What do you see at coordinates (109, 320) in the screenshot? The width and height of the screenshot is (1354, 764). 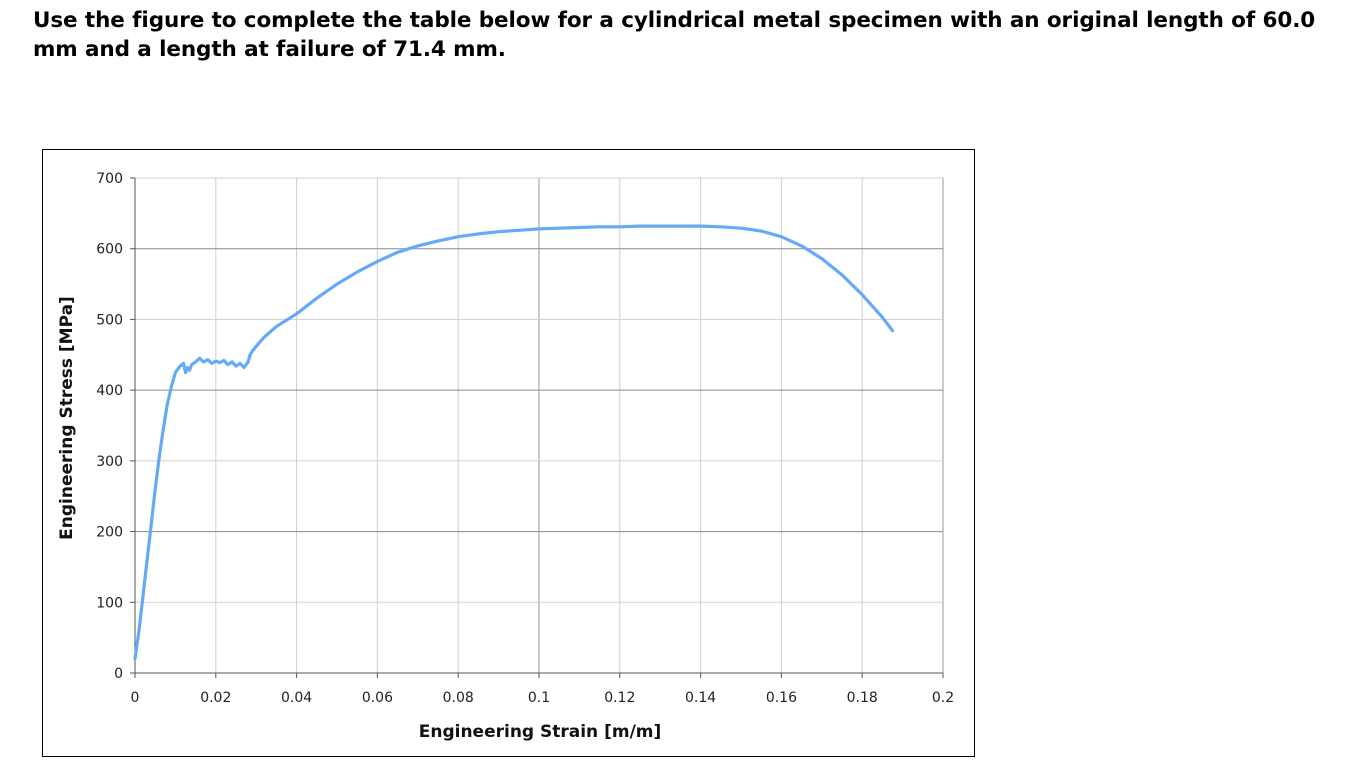 I see `y-tick-label: 500` at bounding box center [109, 320].